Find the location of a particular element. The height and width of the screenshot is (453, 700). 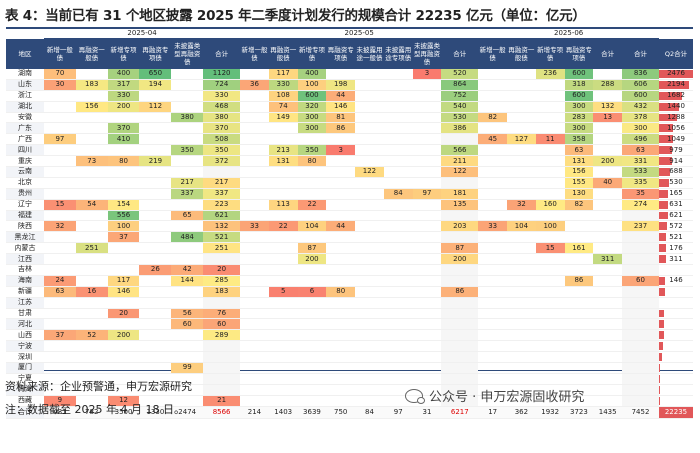

value-cell: 131 is located at coordinates (283, 161).